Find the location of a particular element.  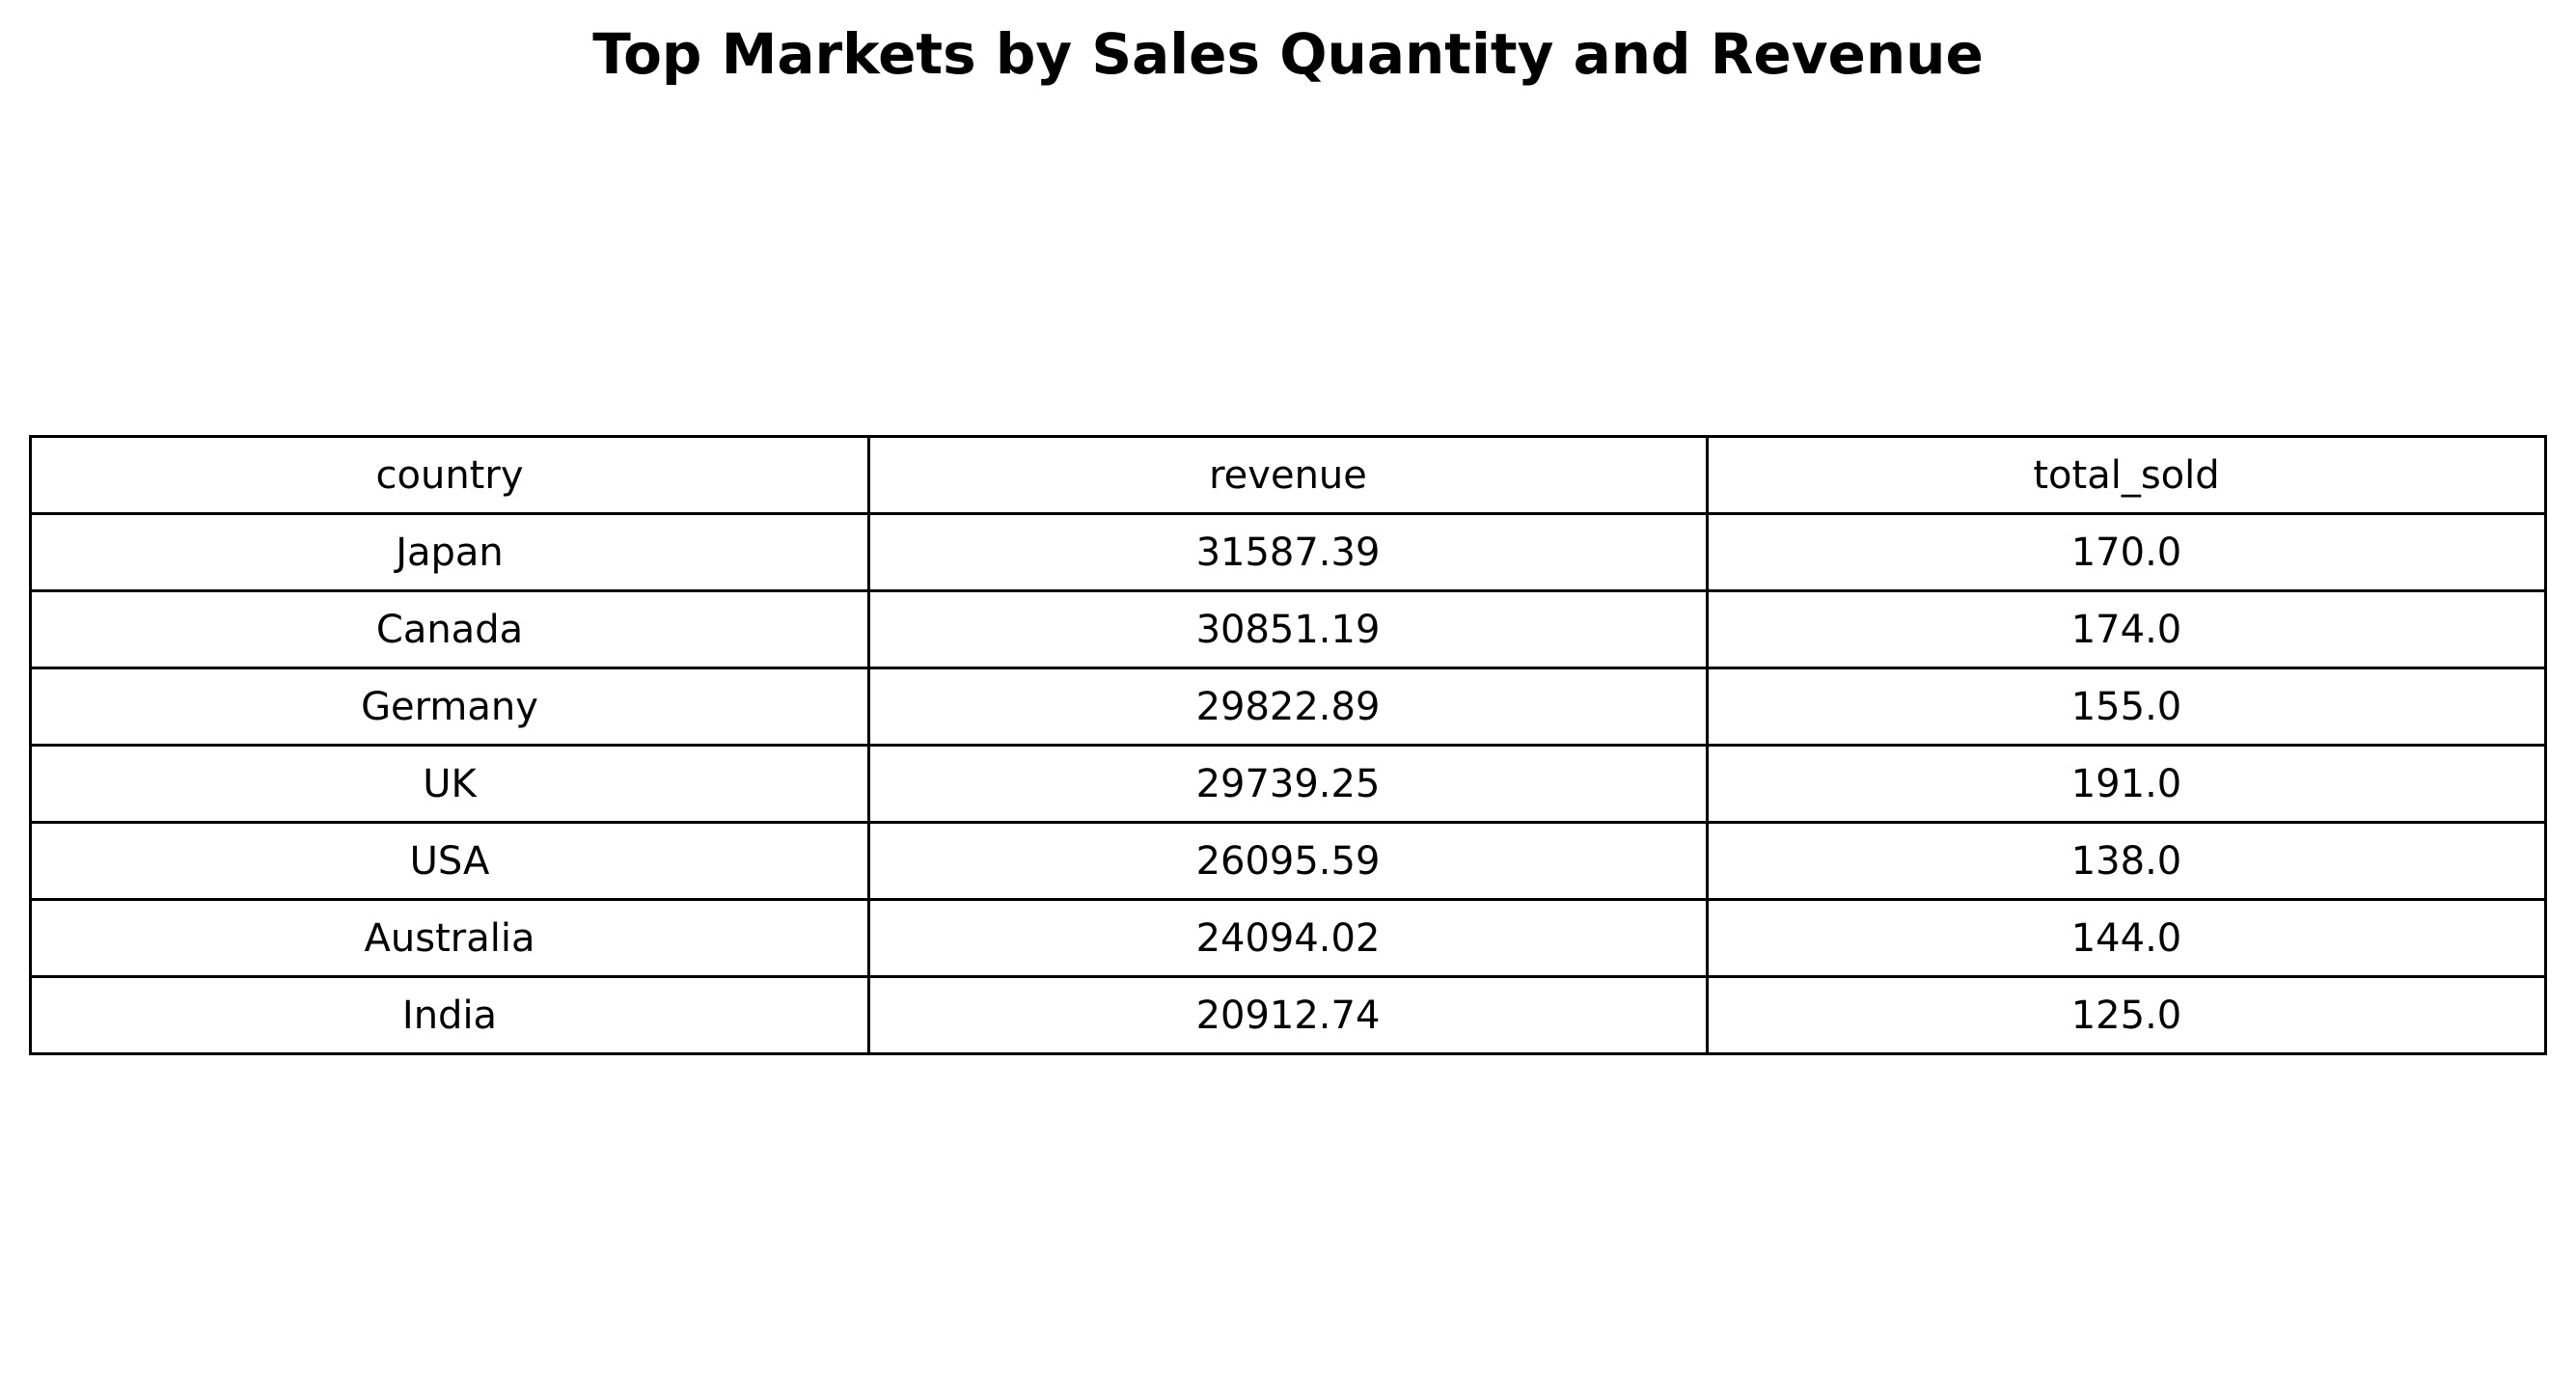

table-cell-total-sold: 191.0 is located at coordinates (2126, 784).